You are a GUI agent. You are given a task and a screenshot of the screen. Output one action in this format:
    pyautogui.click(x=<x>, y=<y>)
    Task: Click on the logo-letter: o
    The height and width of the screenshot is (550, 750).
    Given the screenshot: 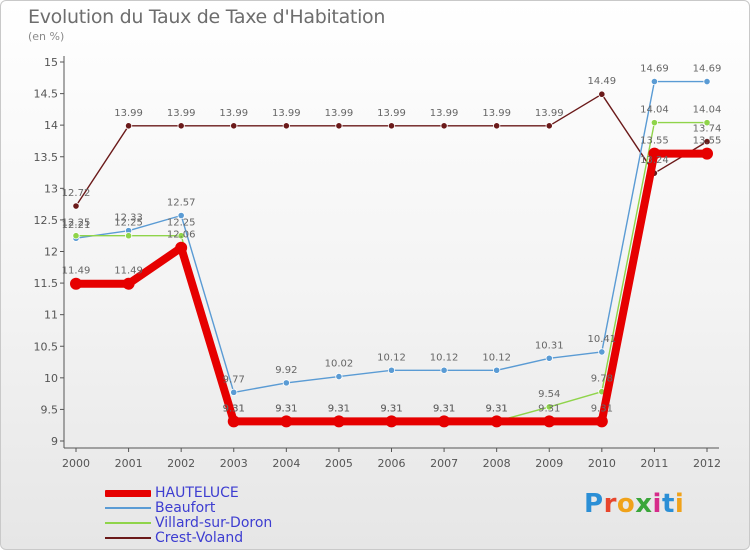 What is the action you would take?
    pyautogui.click(x=626, y=504)
    